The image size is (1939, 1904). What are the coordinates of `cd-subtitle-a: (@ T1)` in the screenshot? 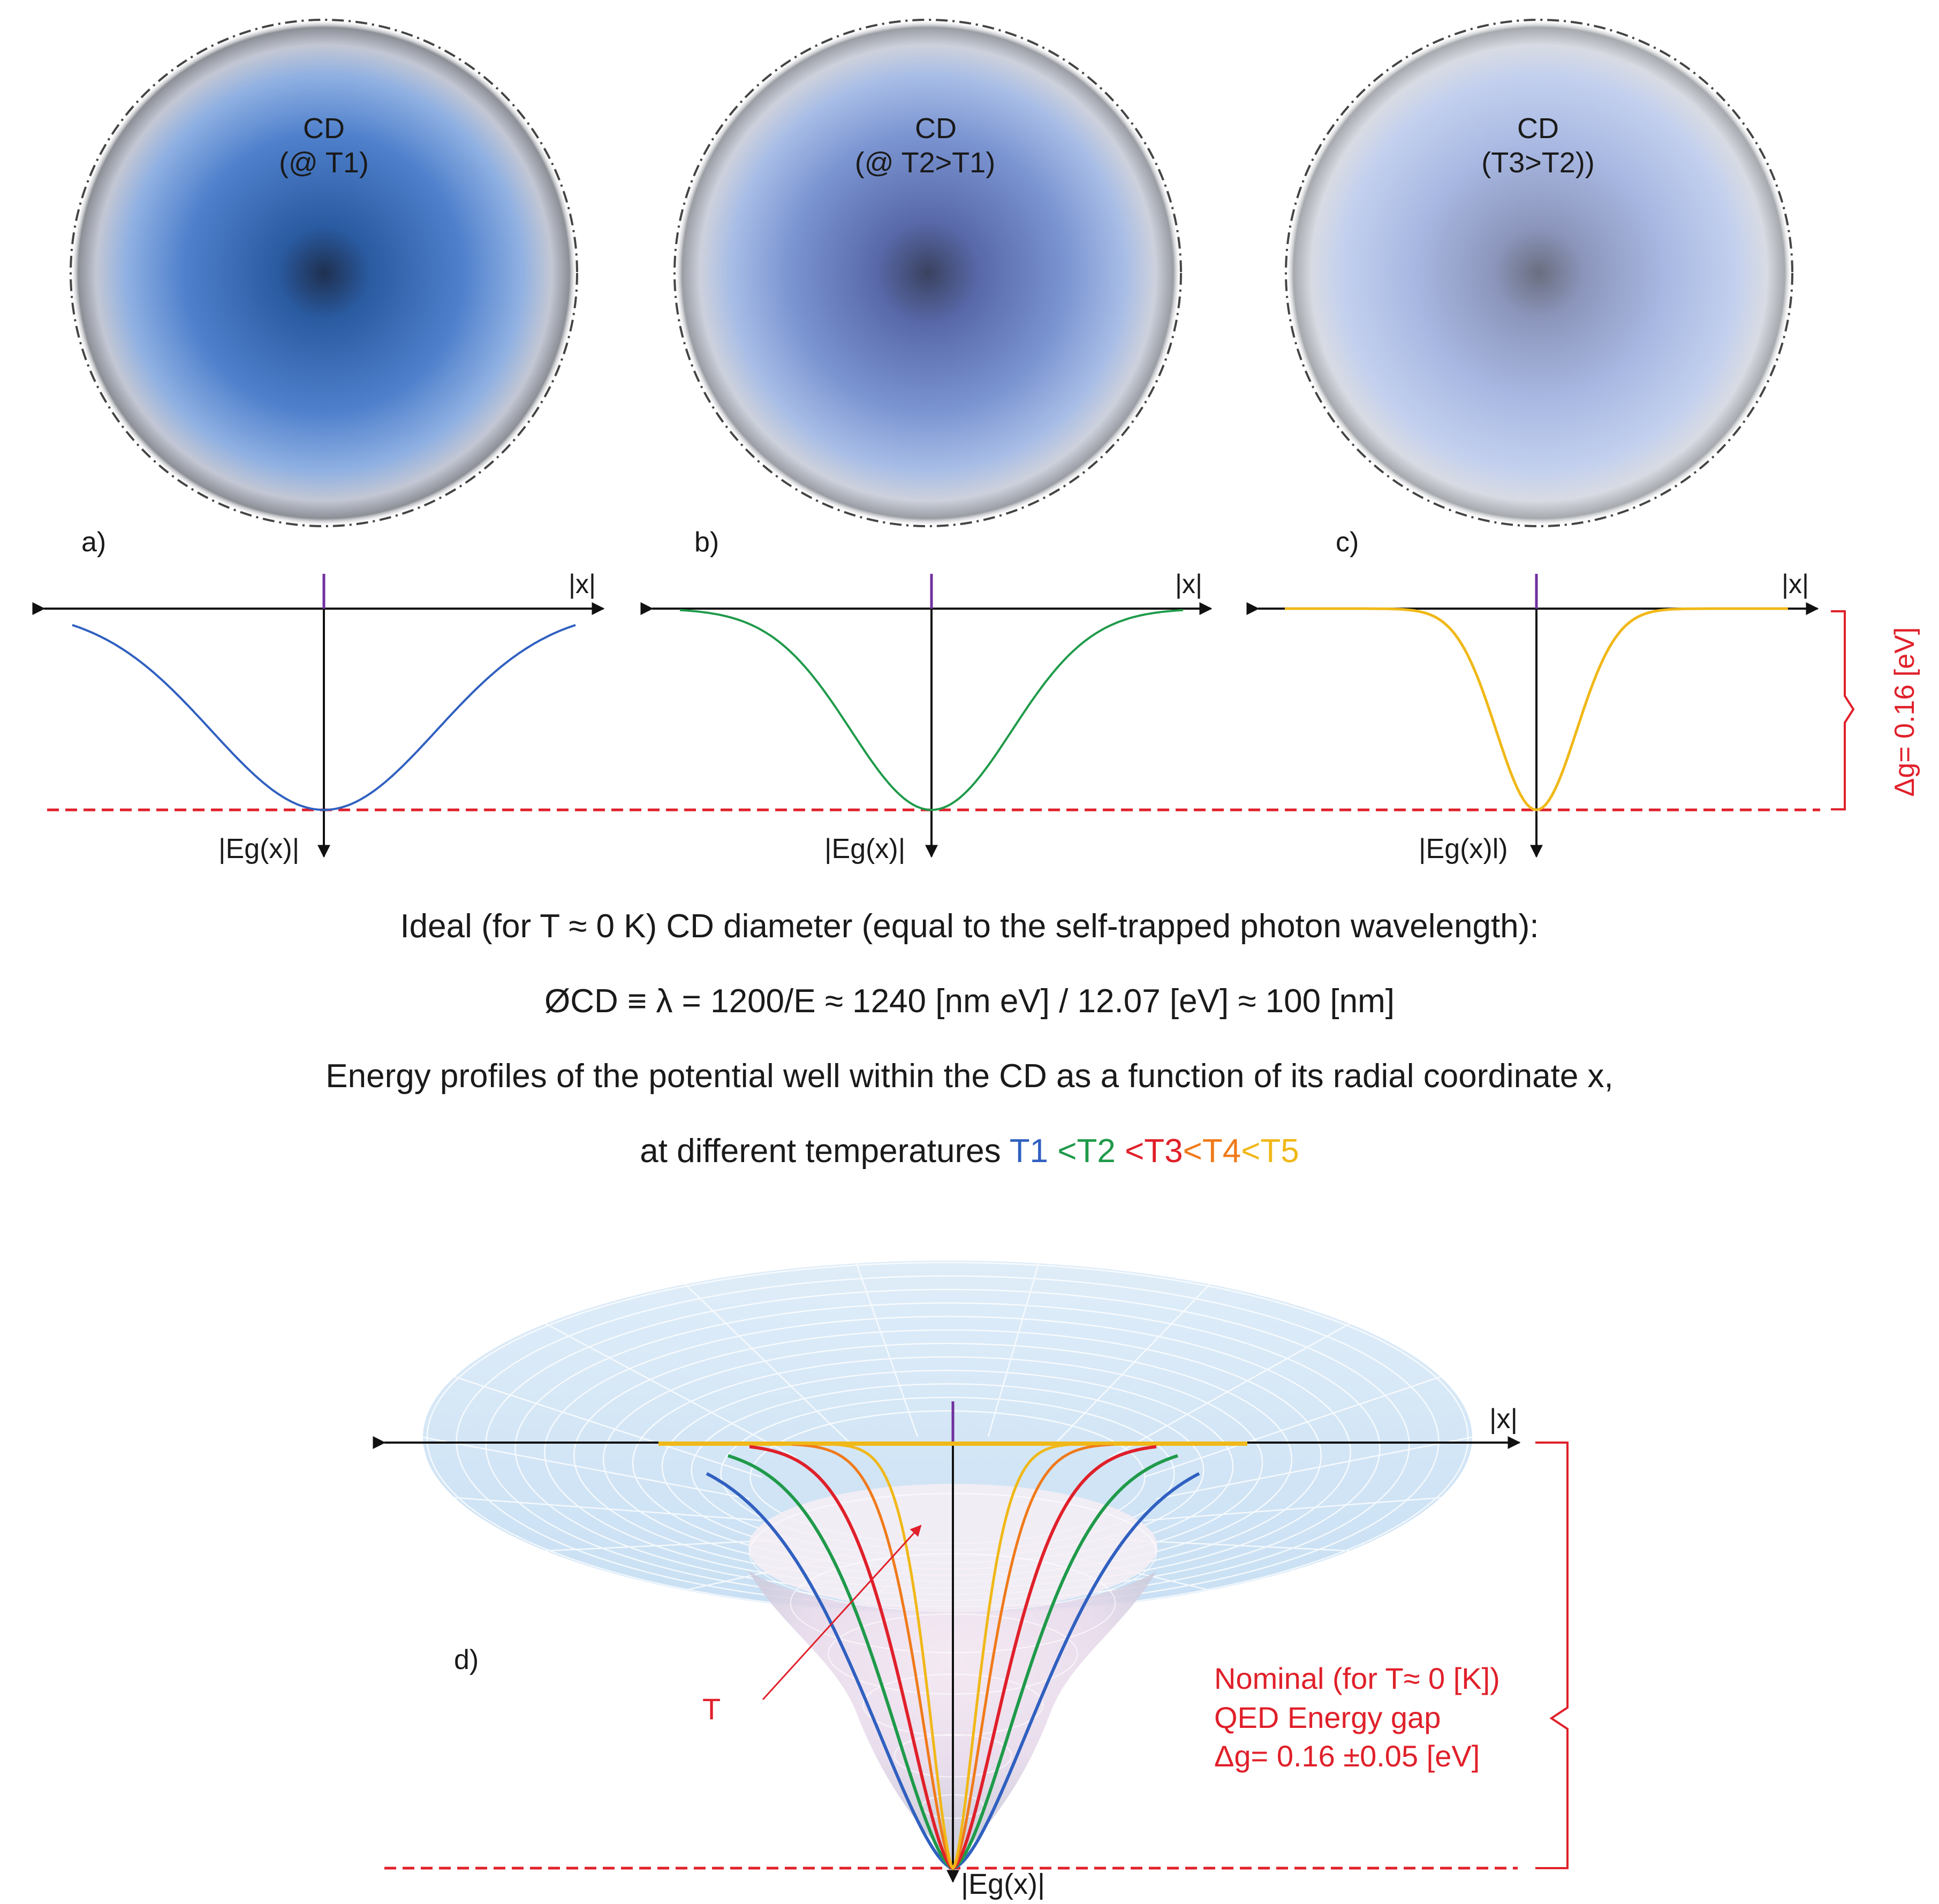 It's located at (324, 163).